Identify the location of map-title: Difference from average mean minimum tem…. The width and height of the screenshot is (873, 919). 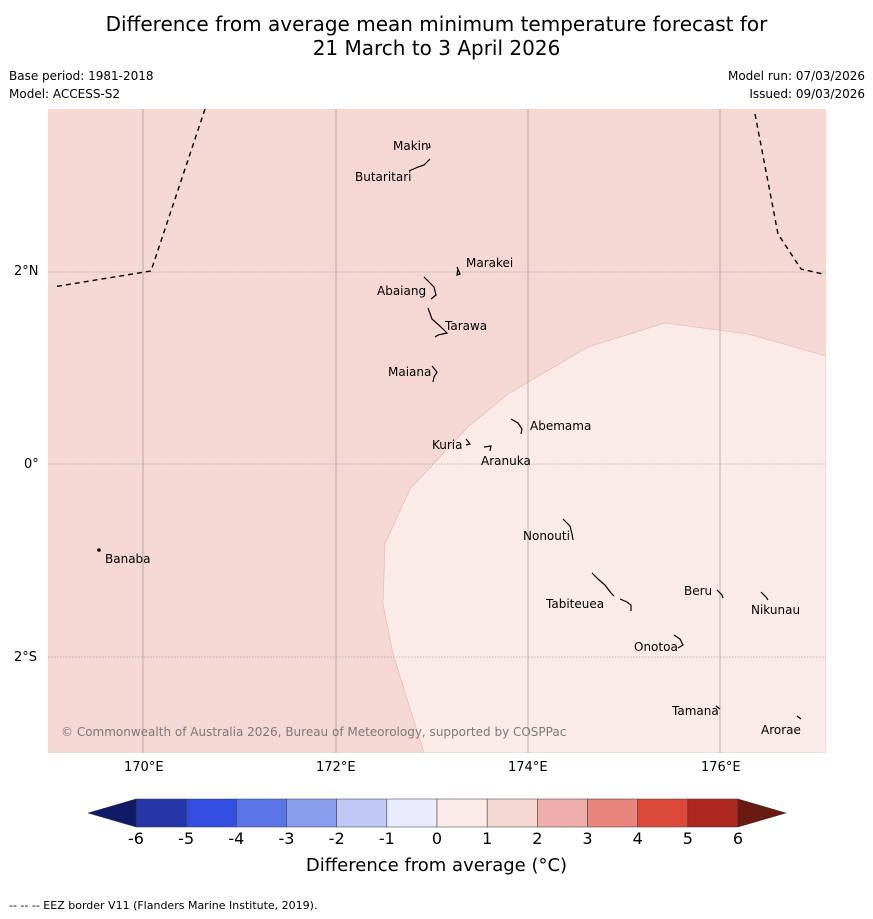
(436, 36).